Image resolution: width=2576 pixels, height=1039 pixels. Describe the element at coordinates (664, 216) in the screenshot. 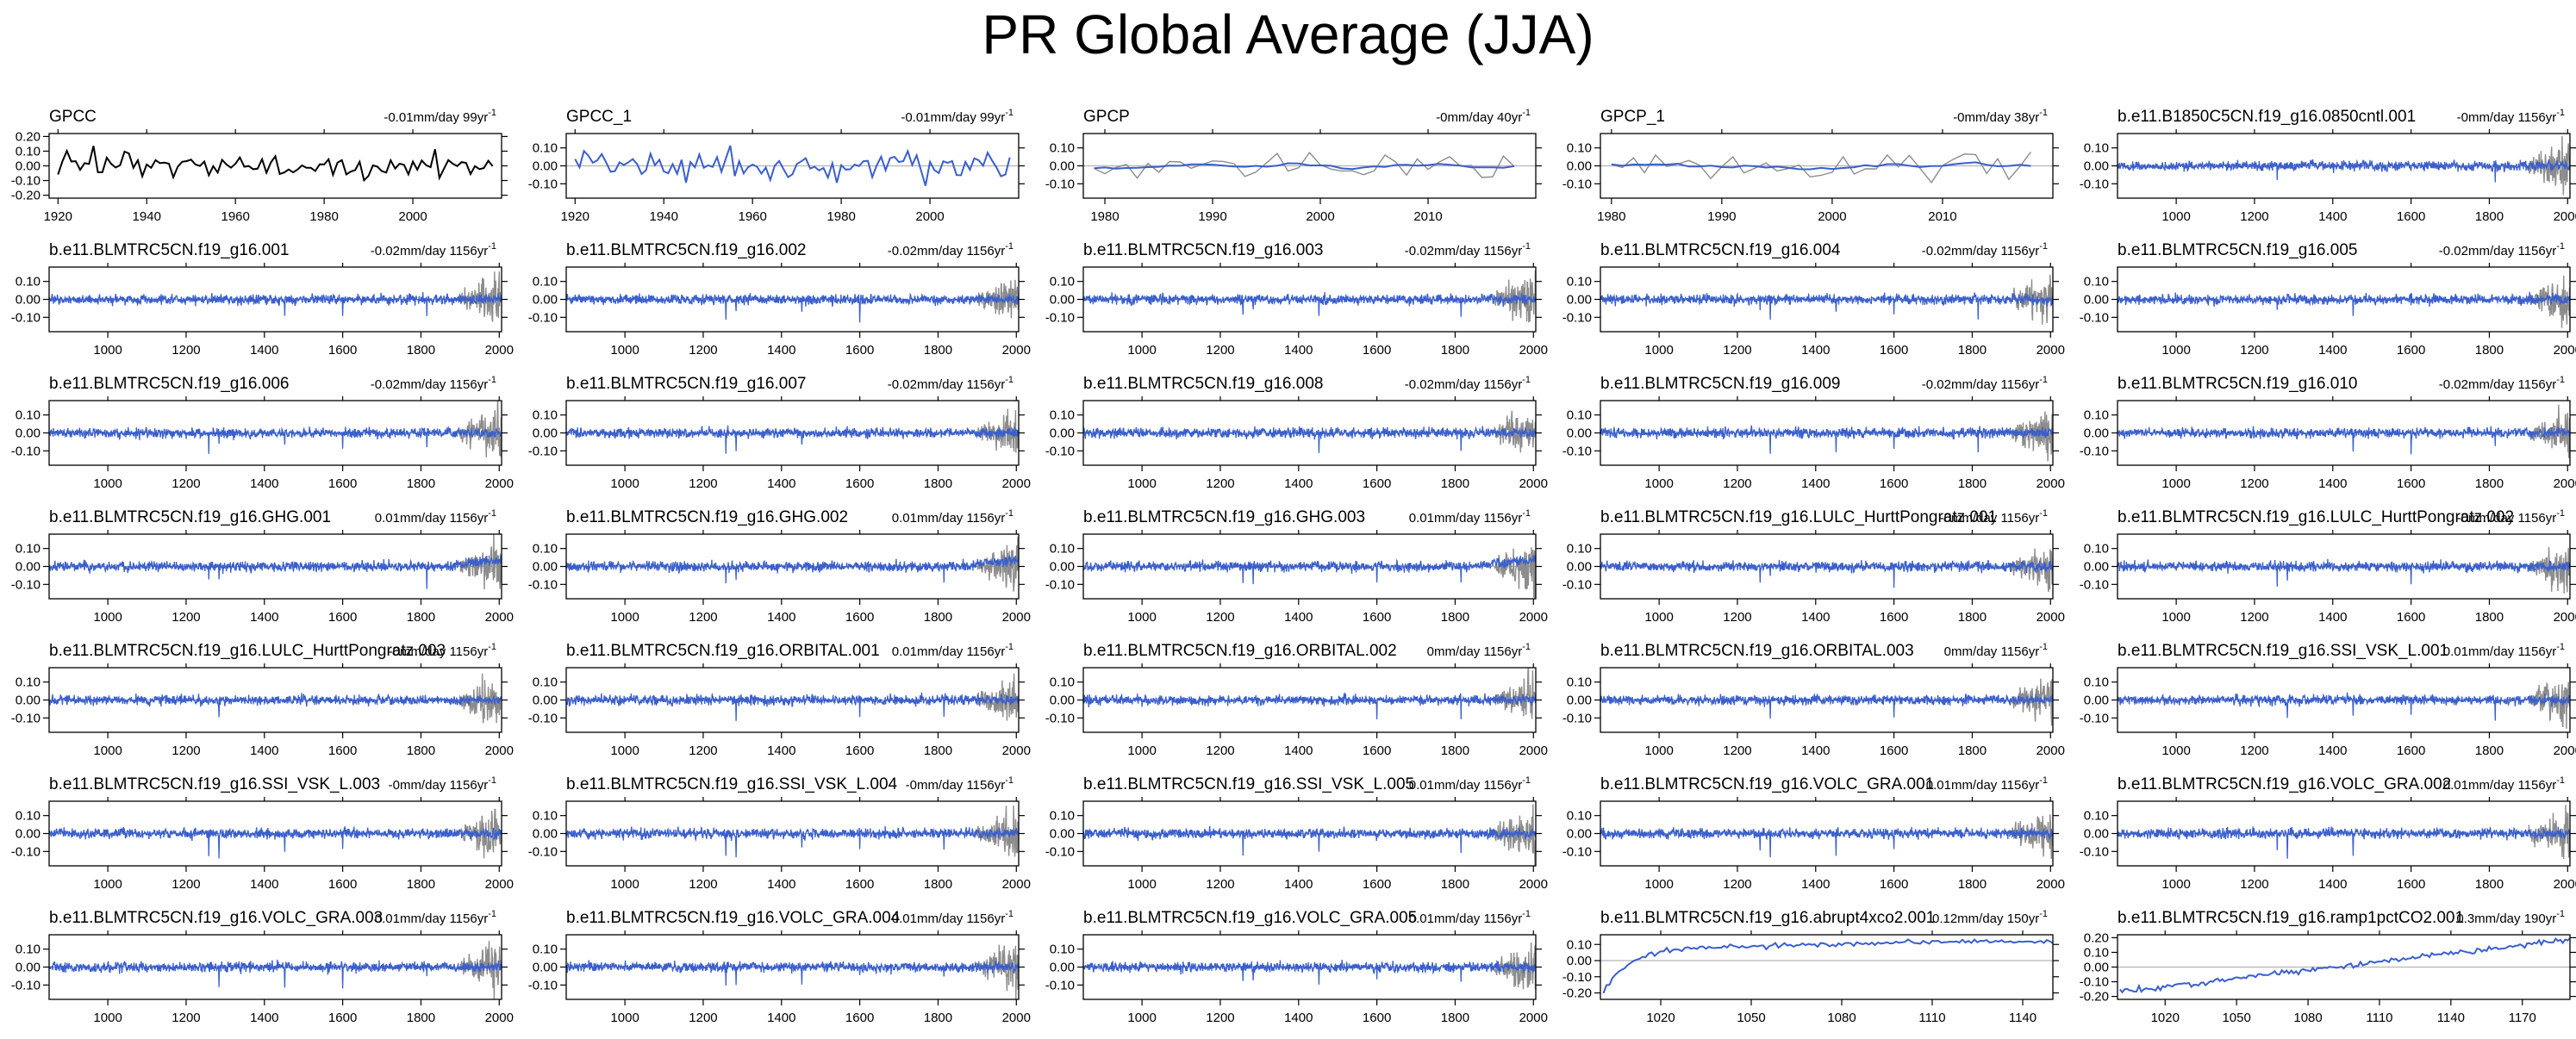

I see `x-tick-label: 1940` at that location.